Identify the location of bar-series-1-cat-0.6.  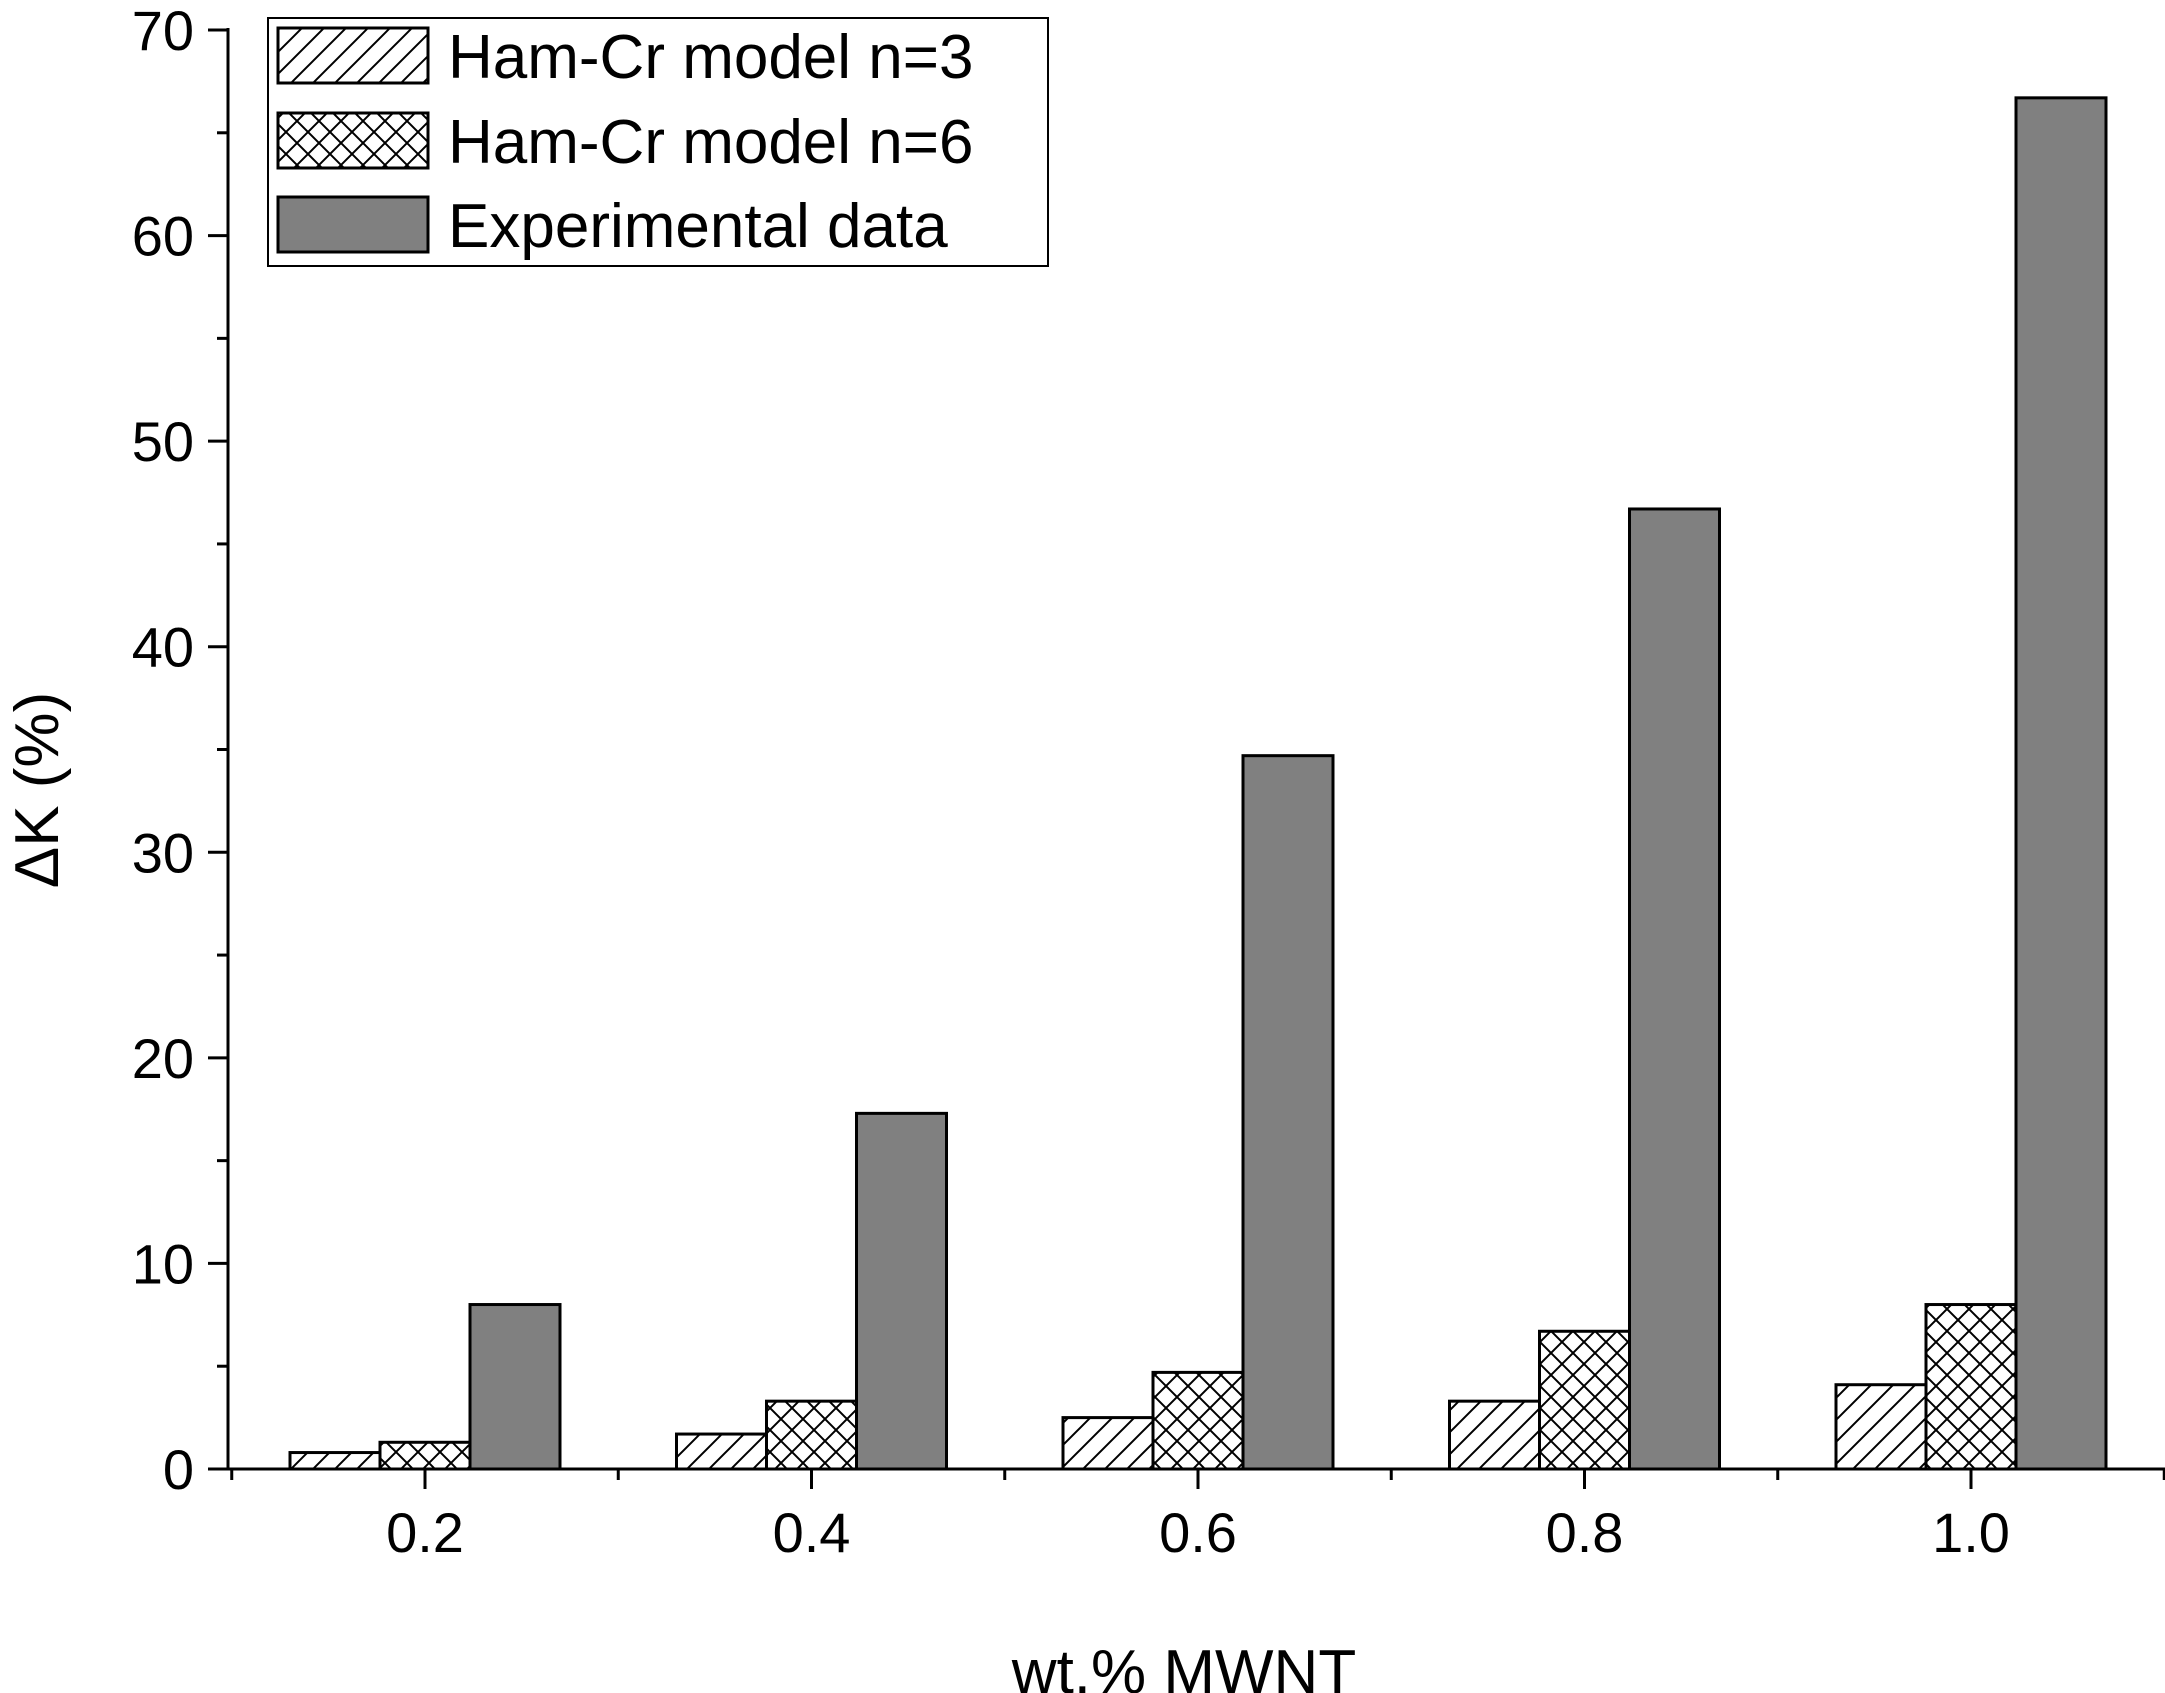
(1108, 1443).